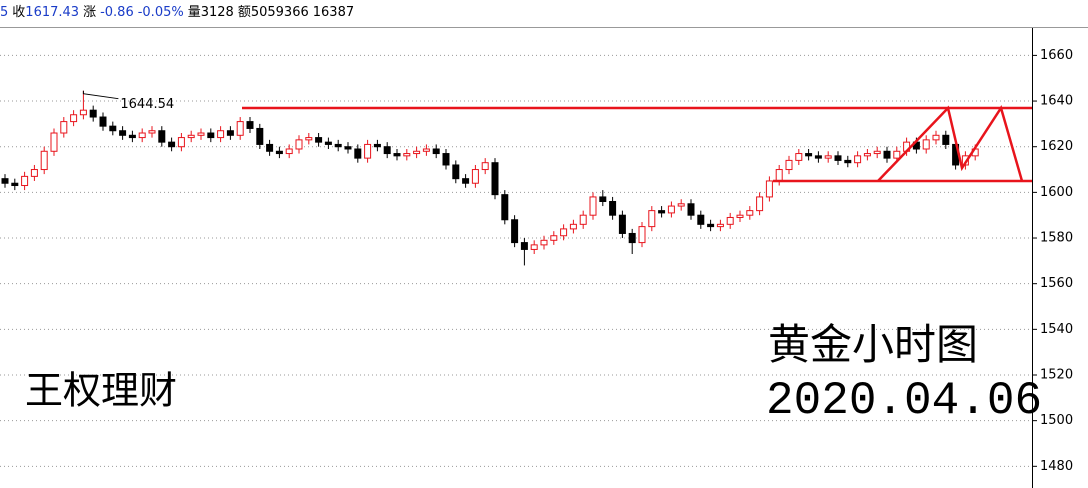 The image size is (1088, 488). Describe the element at coordinates (4, 12) in the screenshot. I see `quote-item: 5` at that location.